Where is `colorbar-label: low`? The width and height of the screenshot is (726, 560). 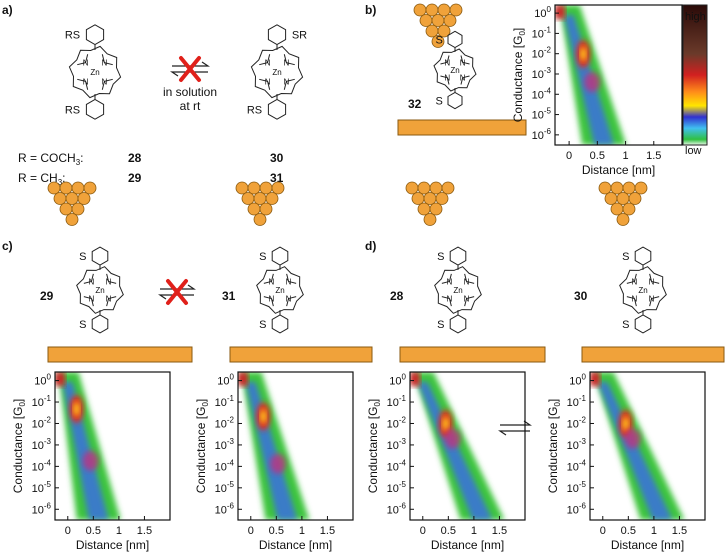
colorbar-label: low is located at coordinates (693, 151).